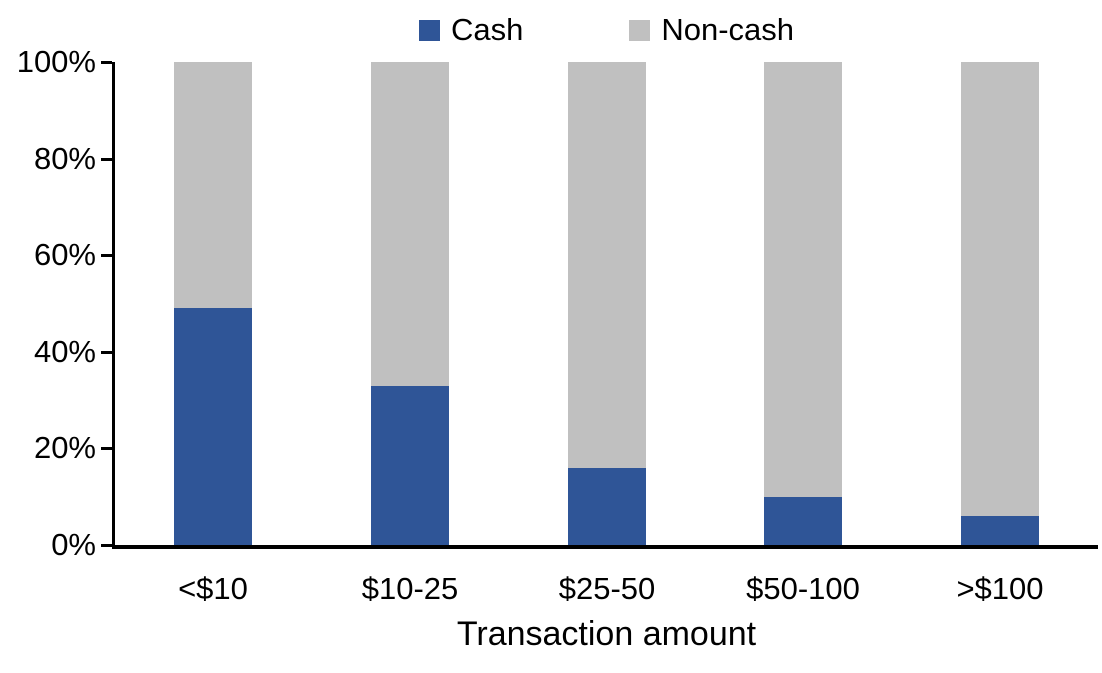  Describe the element at coordinates (606, 634) in the screenshot. I see `x-axis-title: Transaction amount` at that location.